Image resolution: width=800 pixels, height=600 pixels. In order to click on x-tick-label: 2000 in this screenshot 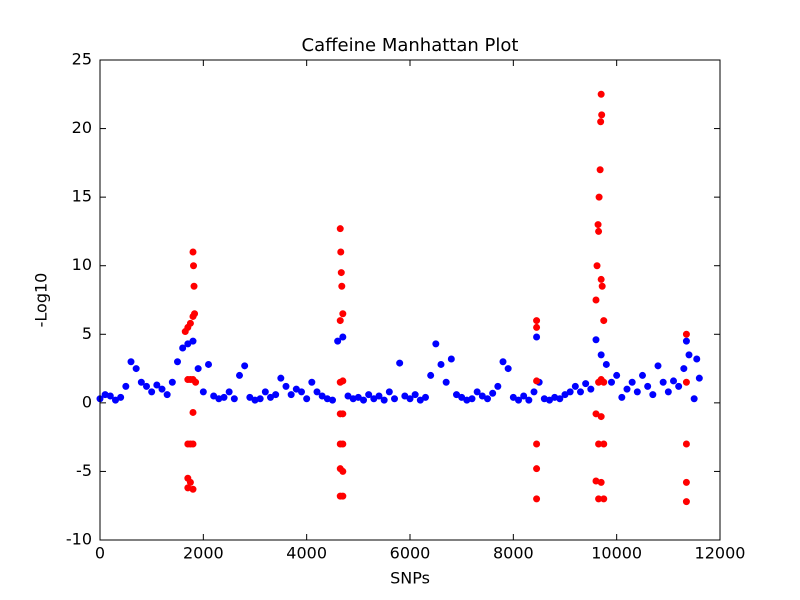, I will do `click(203, 553)`.